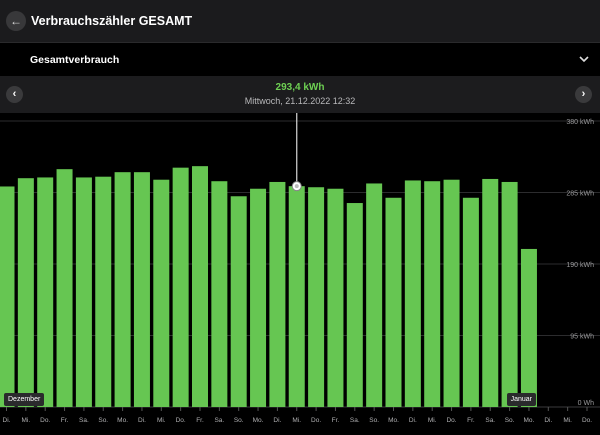  Describe the element at coordinates (584, 59) in the screenshot. I see `chevron-down-icon` at that location.